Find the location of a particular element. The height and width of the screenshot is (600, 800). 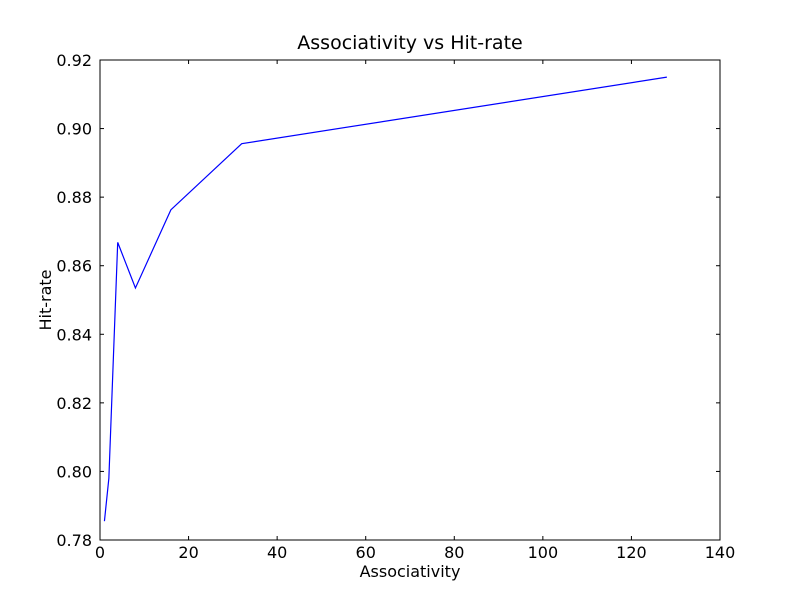

y-tick-label: 0.82 is located at coordinates (74, 403).